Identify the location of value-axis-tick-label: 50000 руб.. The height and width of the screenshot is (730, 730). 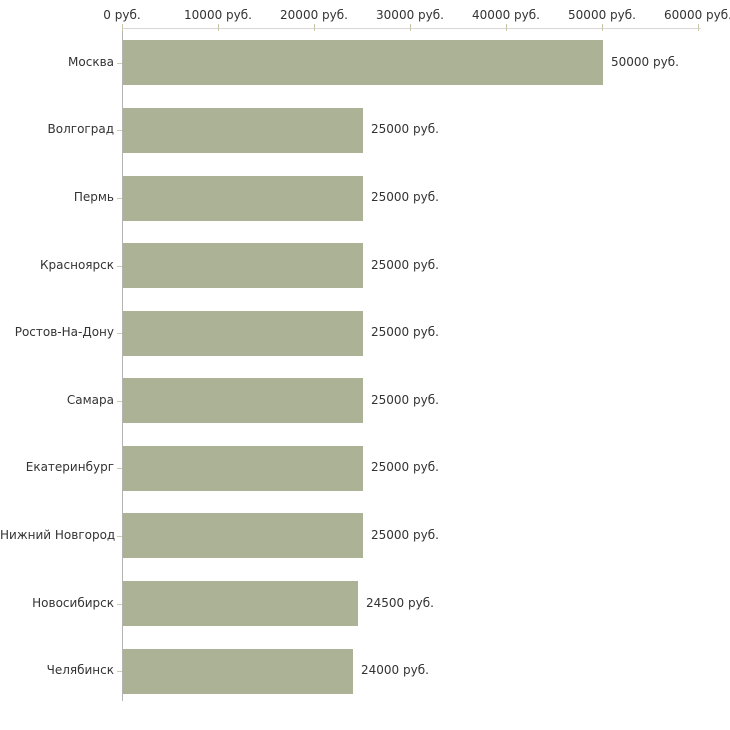
(602, 15).